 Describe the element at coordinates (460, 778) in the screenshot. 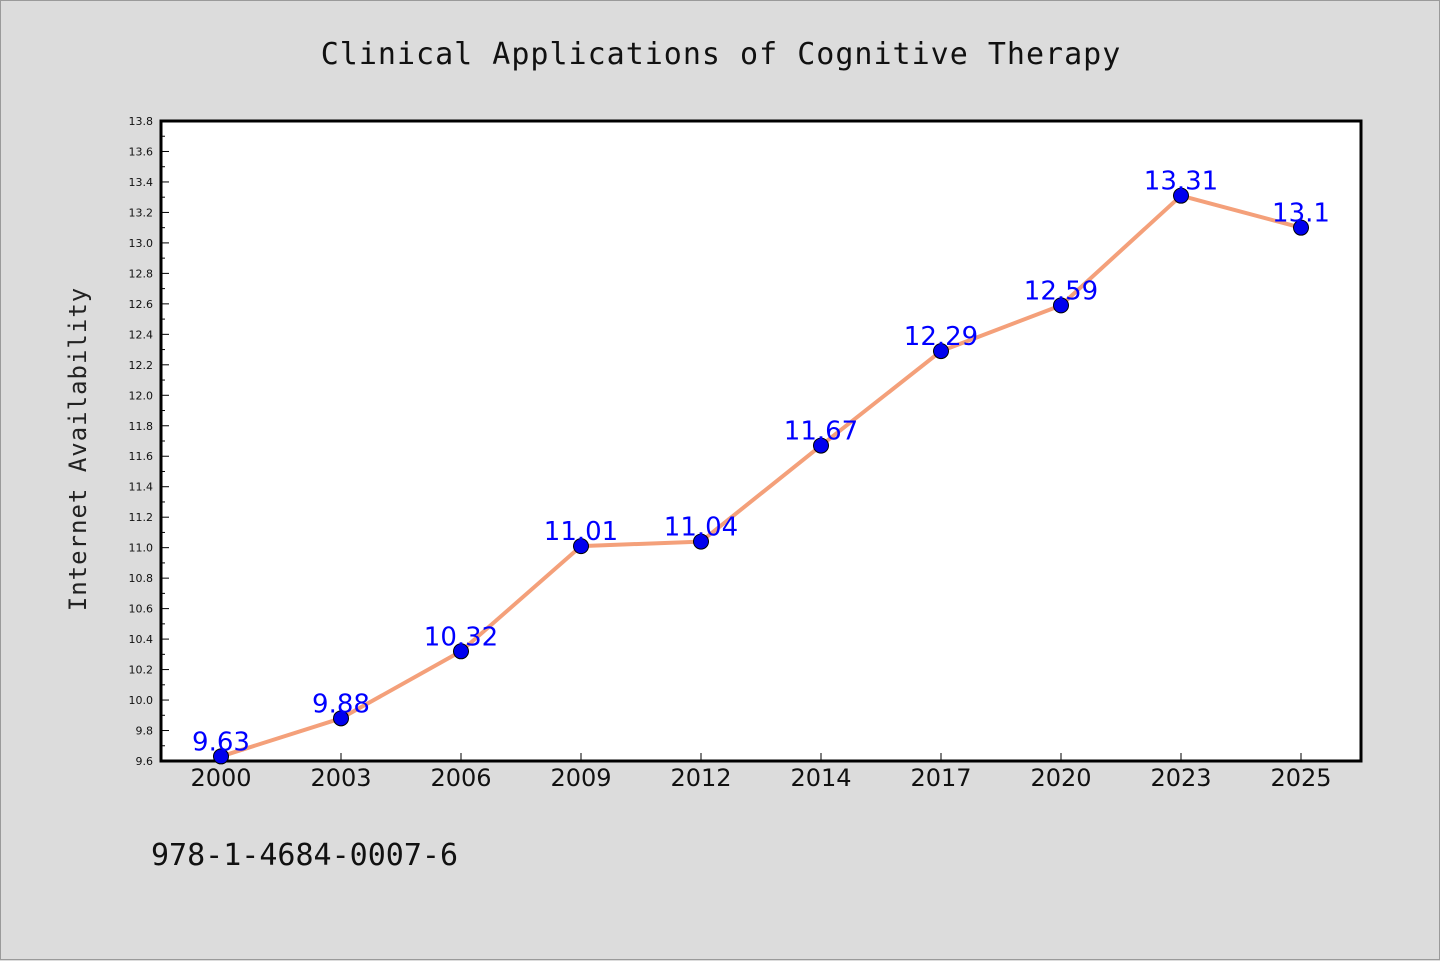

I see `x-tick-label: 2006` at that location.